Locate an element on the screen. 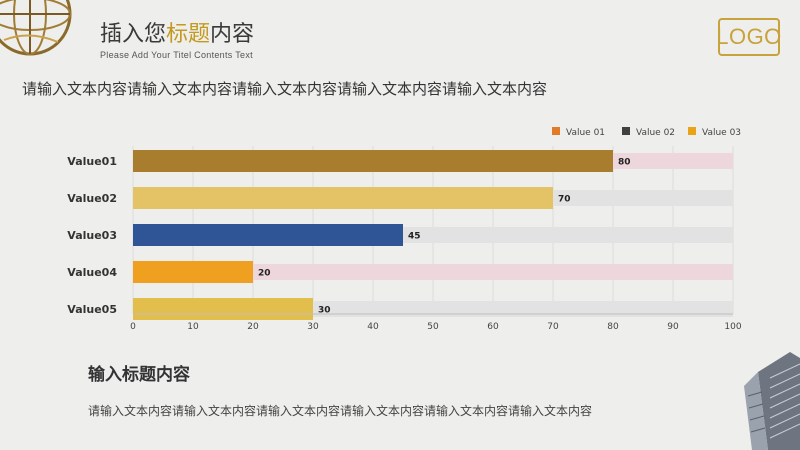 This screenshot has height=450, width=800. tick-label: 50 is located at coordinates (433, 327).